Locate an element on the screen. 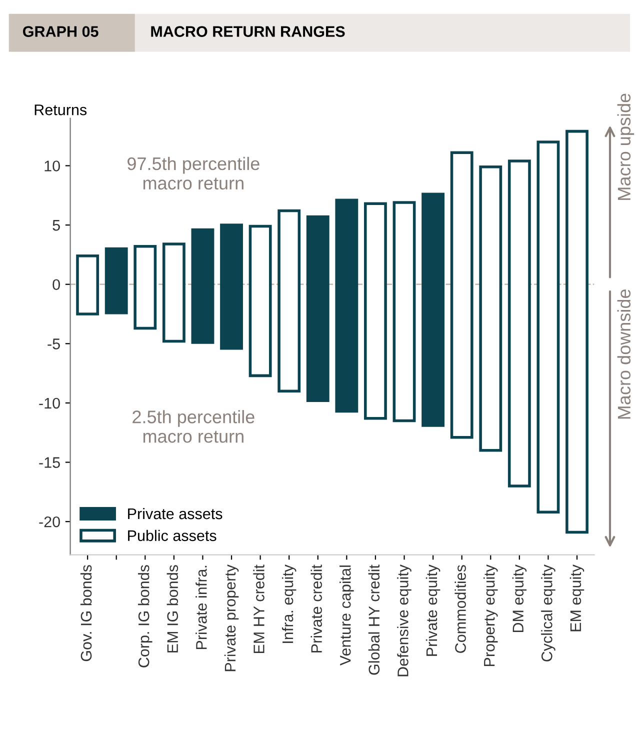 The width and height of the screenshot is (639, 730). x-tick-label: Global HY credit is located at coordinates (374, 619).